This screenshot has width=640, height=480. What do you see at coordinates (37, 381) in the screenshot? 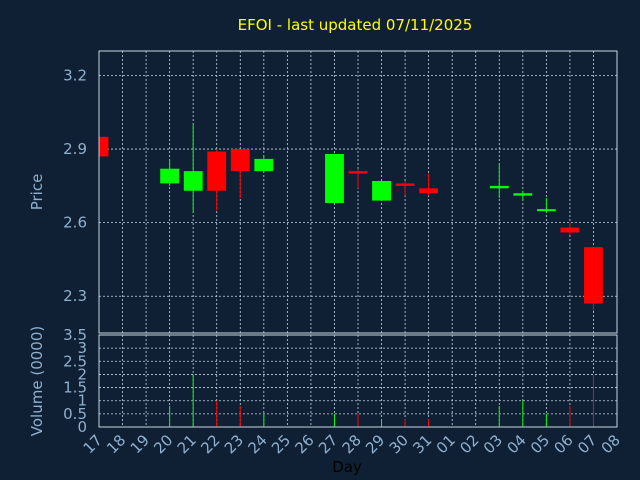
I see `volume-axis-label: Volume (0000)` at bounding box center [37, 381].